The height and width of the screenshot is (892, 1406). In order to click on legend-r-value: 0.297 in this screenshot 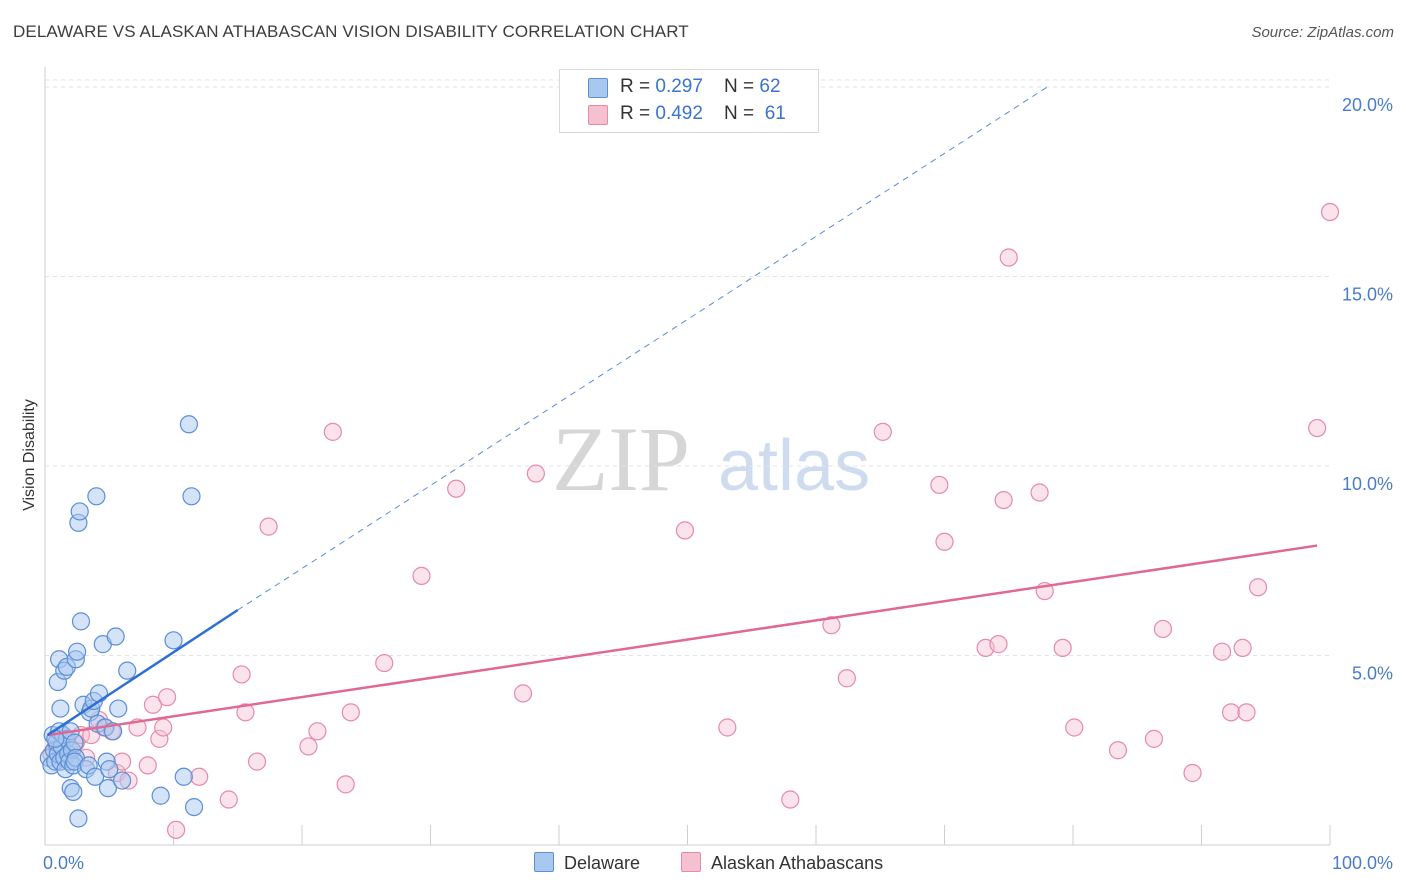, I will do `click(679, 86)`.